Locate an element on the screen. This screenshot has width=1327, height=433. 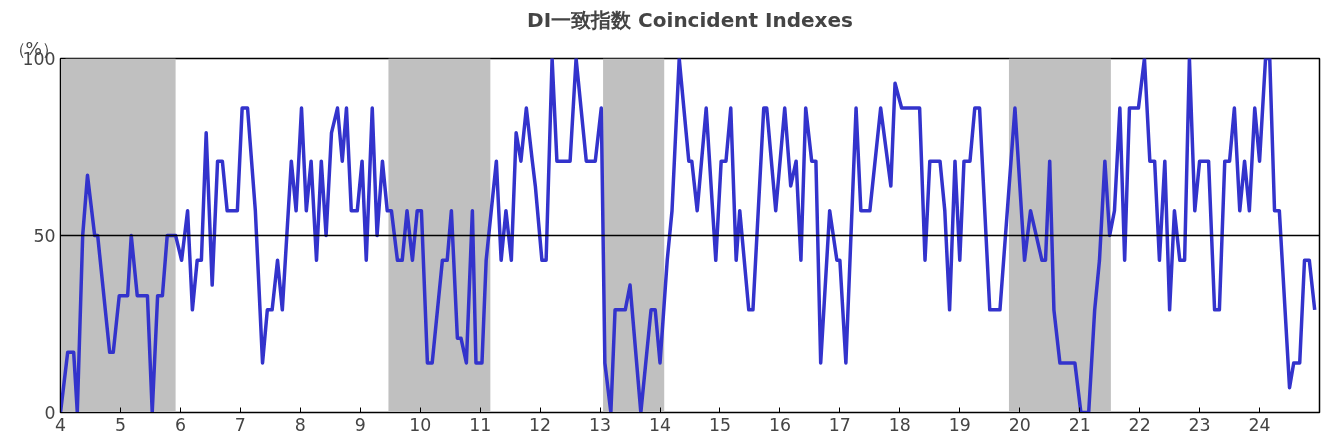
x-tick-label: 8 is located at coordinates (300, 423).